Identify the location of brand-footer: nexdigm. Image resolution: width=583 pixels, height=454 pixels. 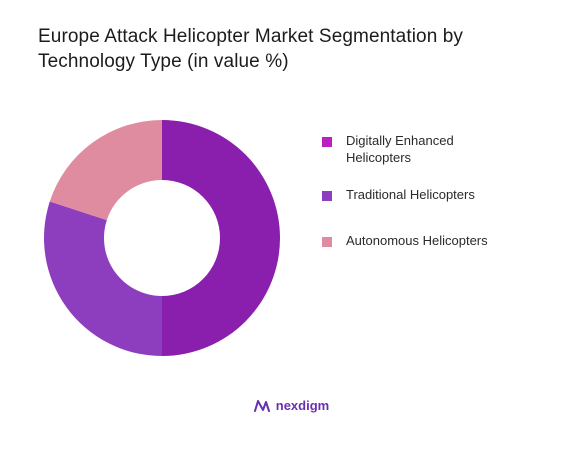
(291, 405).